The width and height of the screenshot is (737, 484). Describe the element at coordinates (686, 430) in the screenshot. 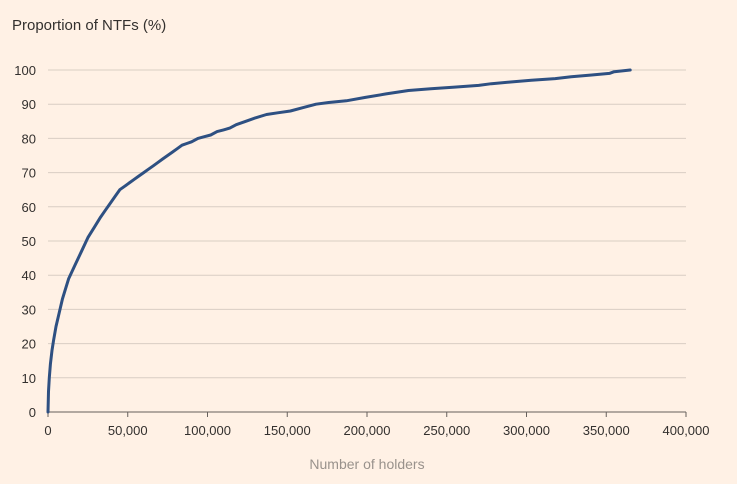

I see `x-tick-label: 400,000` at that location.